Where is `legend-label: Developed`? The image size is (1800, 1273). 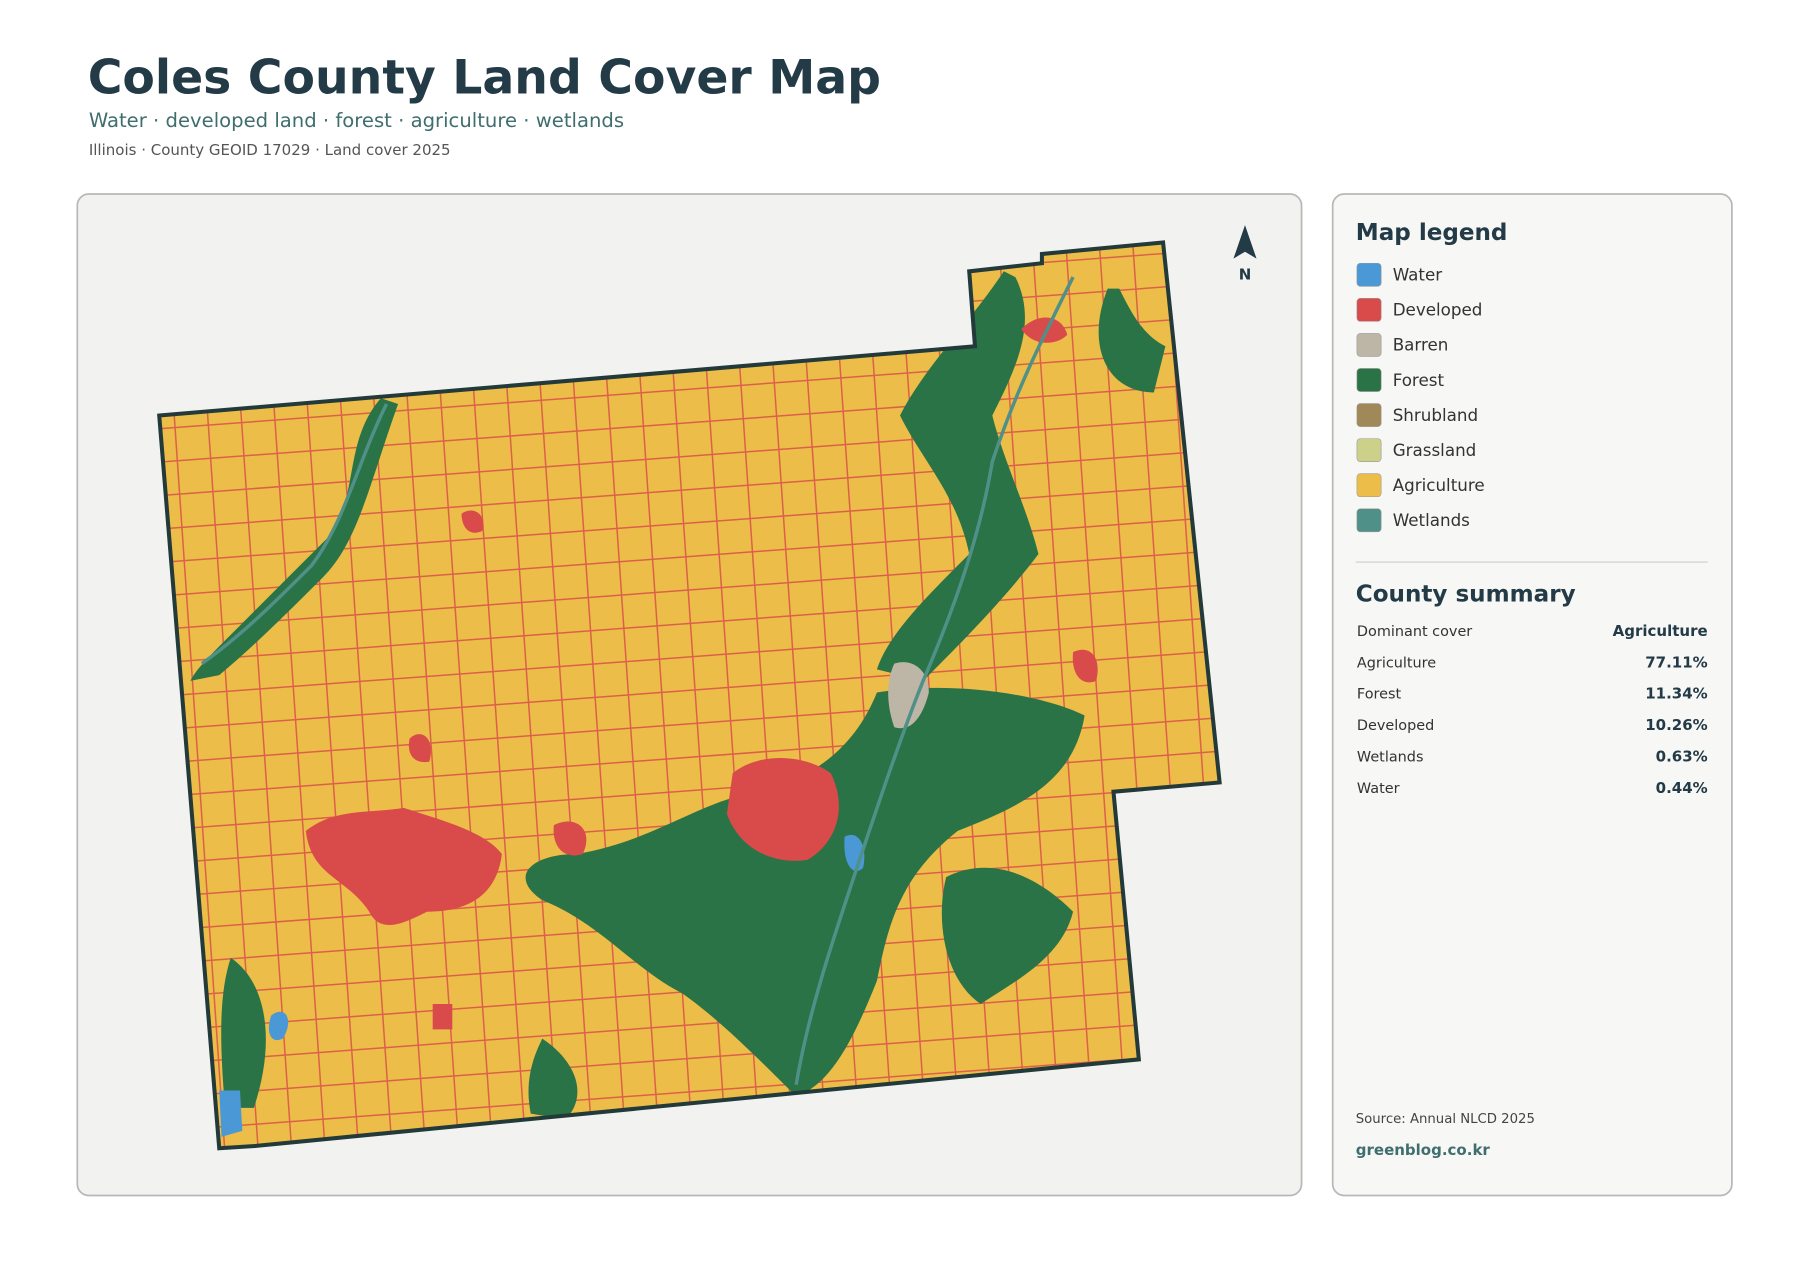 legend-label: Developed is located at coordinates (1438, 310).